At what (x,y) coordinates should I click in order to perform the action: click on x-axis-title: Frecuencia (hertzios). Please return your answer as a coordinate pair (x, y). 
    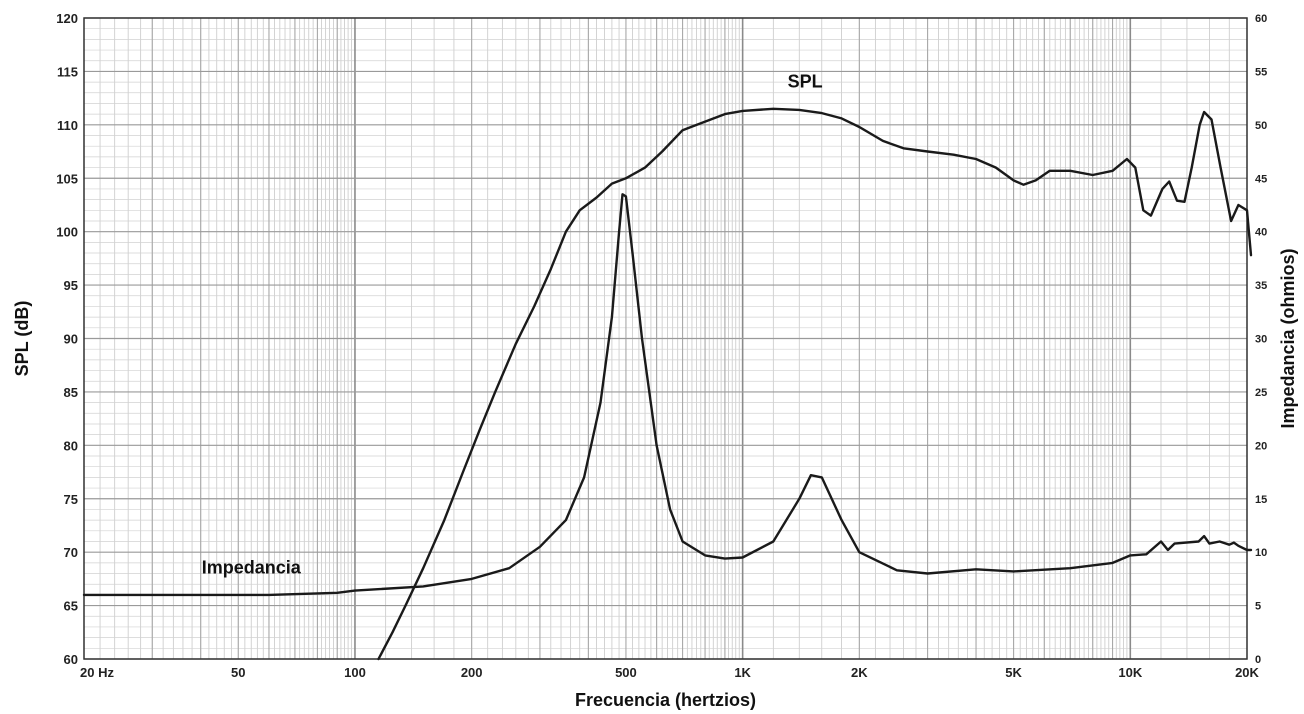
    Looking at the image, I should click on (665, 700).